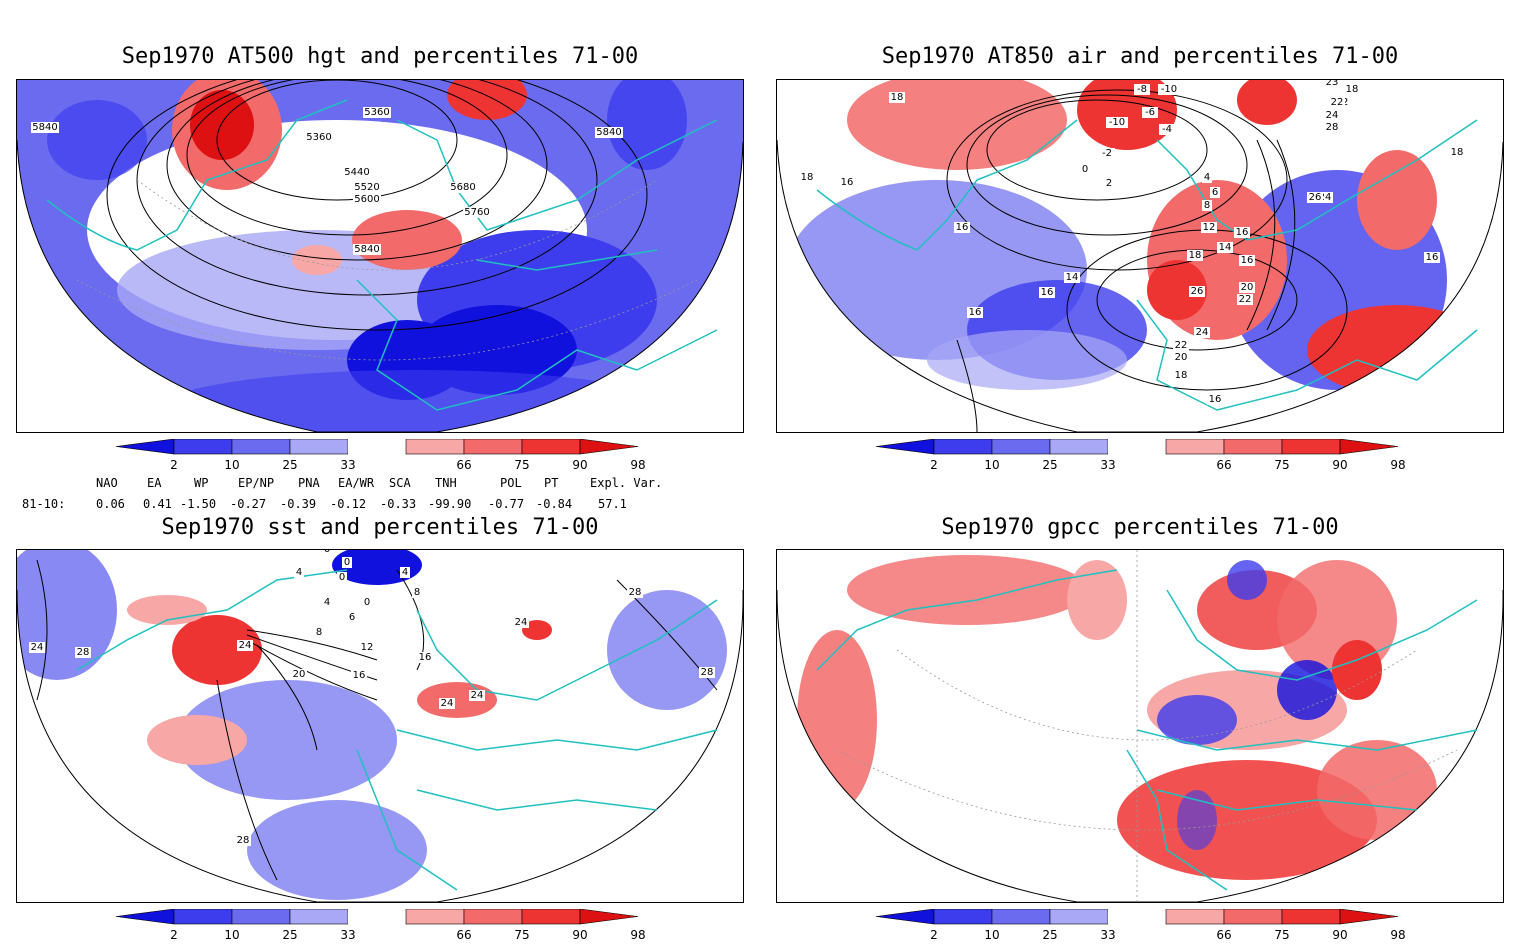  I want to click on contour-label: 23, so click(1332, 84).